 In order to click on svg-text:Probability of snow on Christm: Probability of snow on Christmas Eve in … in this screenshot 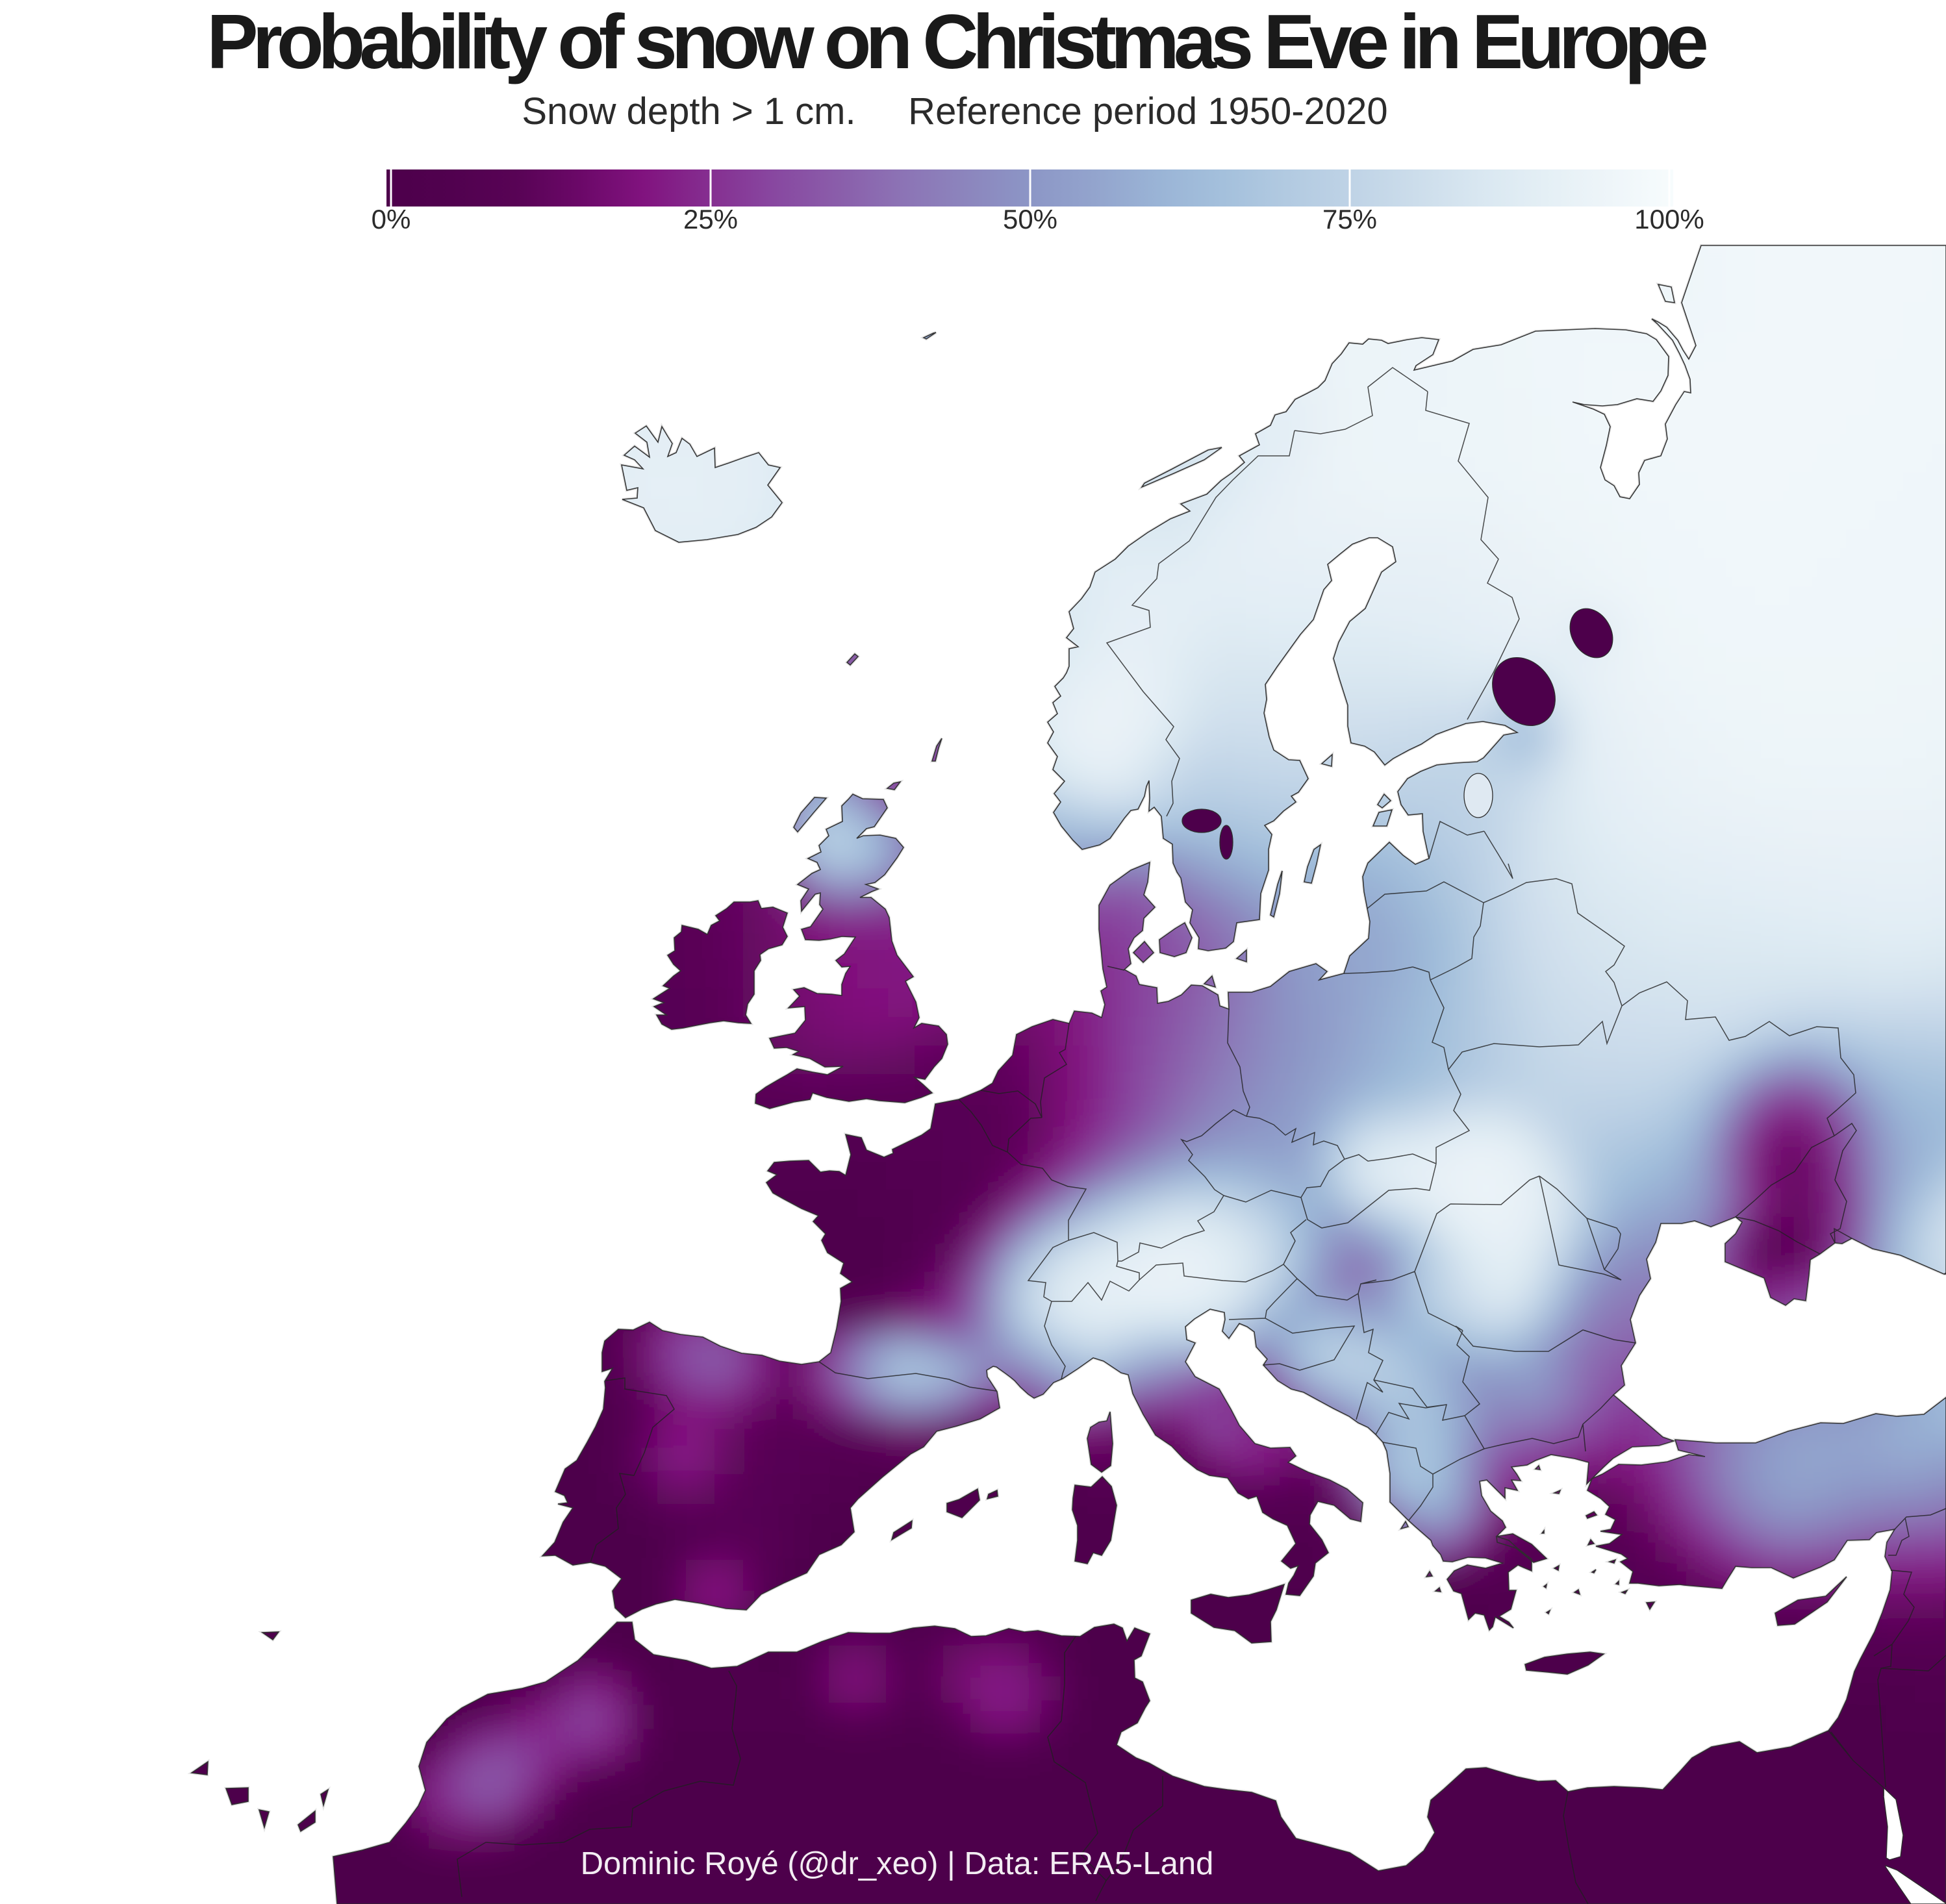, I will do `click(956, 42)`.